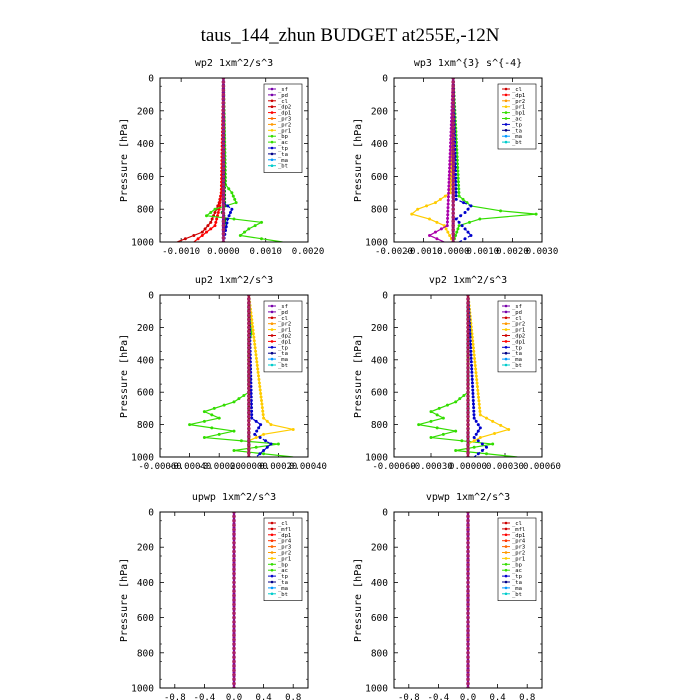 The image size is (700, 700). Describe the element at coordinates (379, 618) in the screenshot. I see `y-tick-label: 600` at that location.